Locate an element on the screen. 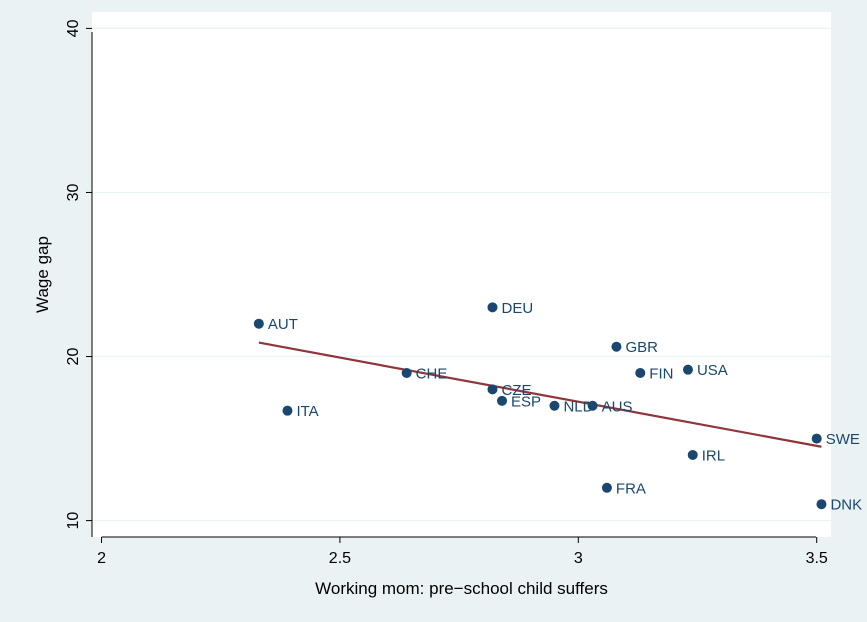 The width and height of the screenshot is (867, 622). y-tick-label: 30 is located at coordinates (73, 192).